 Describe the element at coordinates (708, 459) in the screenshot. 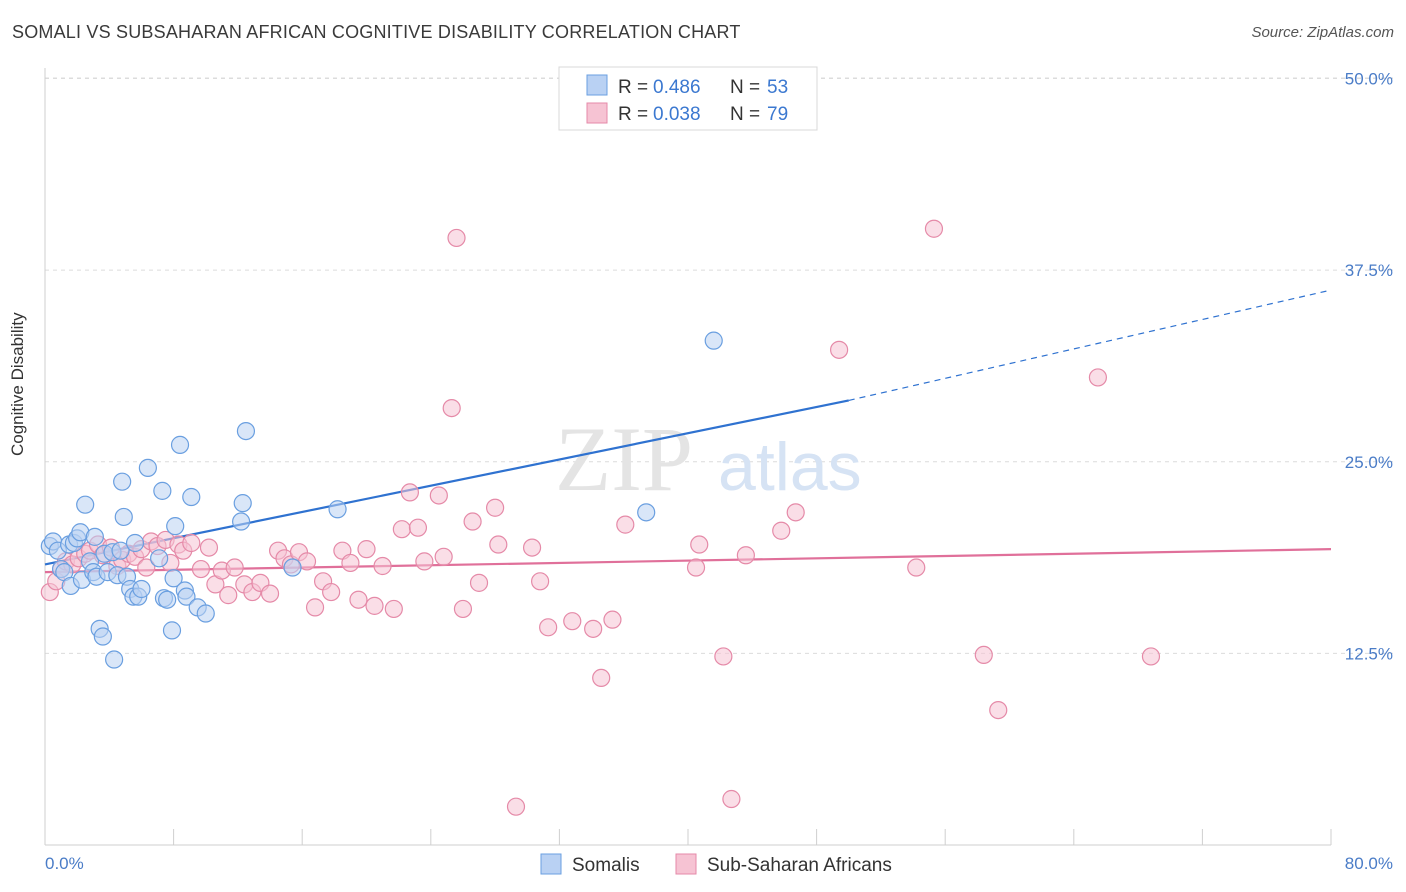

I see `watermark: ZIP atlas` at that location.